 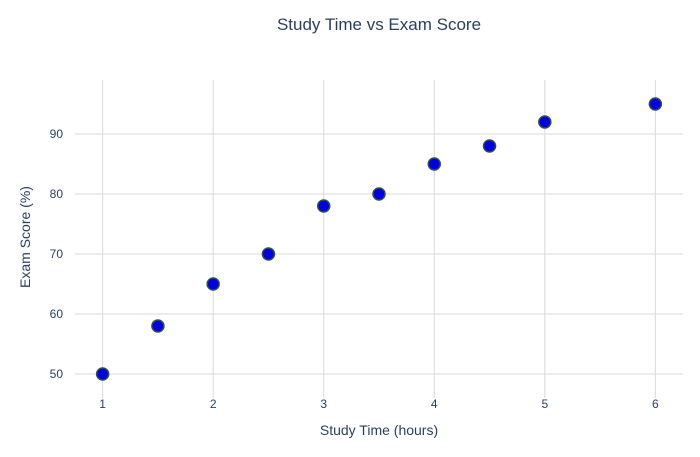 I want to click on chart-title: Study Time vs Exam Score, so click(x=379, y=24).